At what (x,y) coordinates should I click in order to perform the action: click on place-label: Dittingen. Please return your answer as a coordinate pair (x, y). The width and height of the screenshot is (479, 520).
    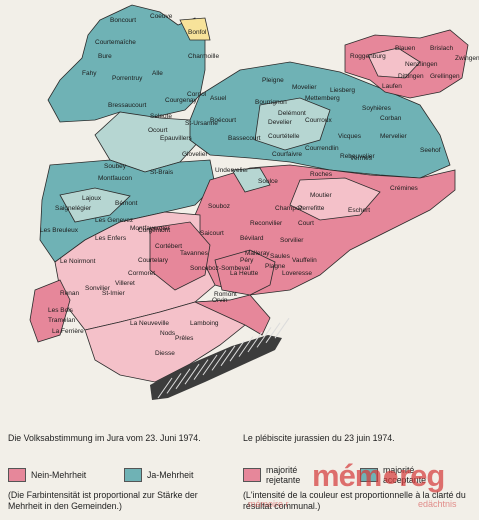
    Looking at the image, I should click on (411, 76).